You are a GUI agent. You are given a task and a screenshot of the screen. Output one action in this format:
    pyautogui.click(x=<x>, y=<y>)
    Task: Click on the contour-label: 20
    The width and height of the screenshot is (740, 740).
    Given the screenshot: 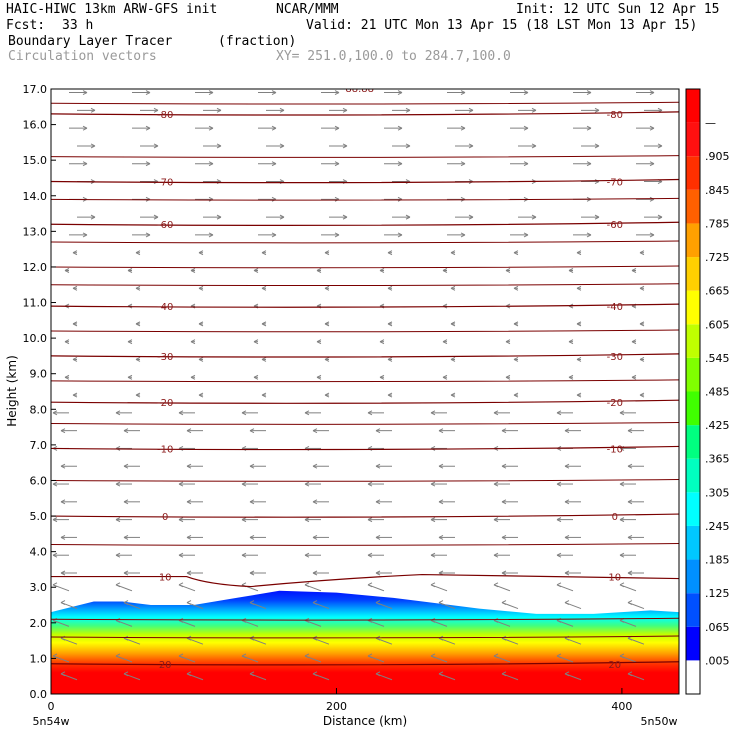 What is the action you would take?
    pyautogui.click(x=165, y=665)
    